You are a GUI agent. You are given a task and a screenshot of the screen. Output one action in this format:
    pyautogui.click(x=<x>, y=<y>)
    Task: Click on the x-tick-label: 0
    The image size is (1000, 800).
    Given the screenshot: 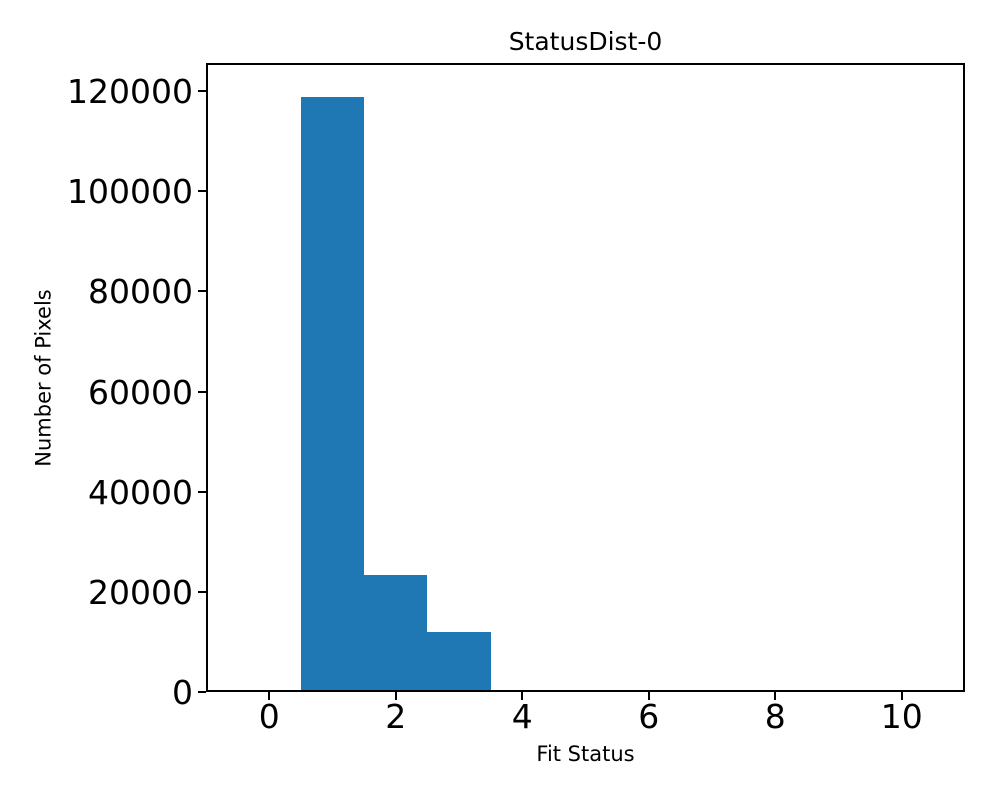 What is the action you would take?
    pyautogui.click(x=269, y=716)
    